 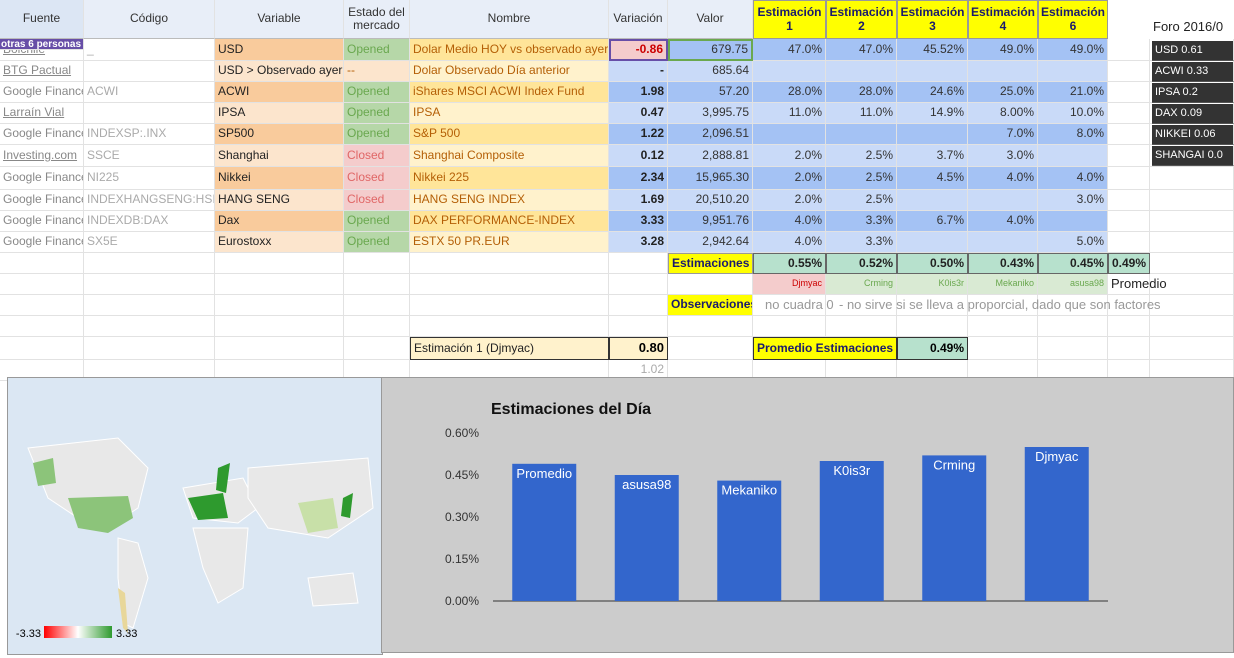 I want to click on table-cell: 11.0%, so click(x=789, y=113).